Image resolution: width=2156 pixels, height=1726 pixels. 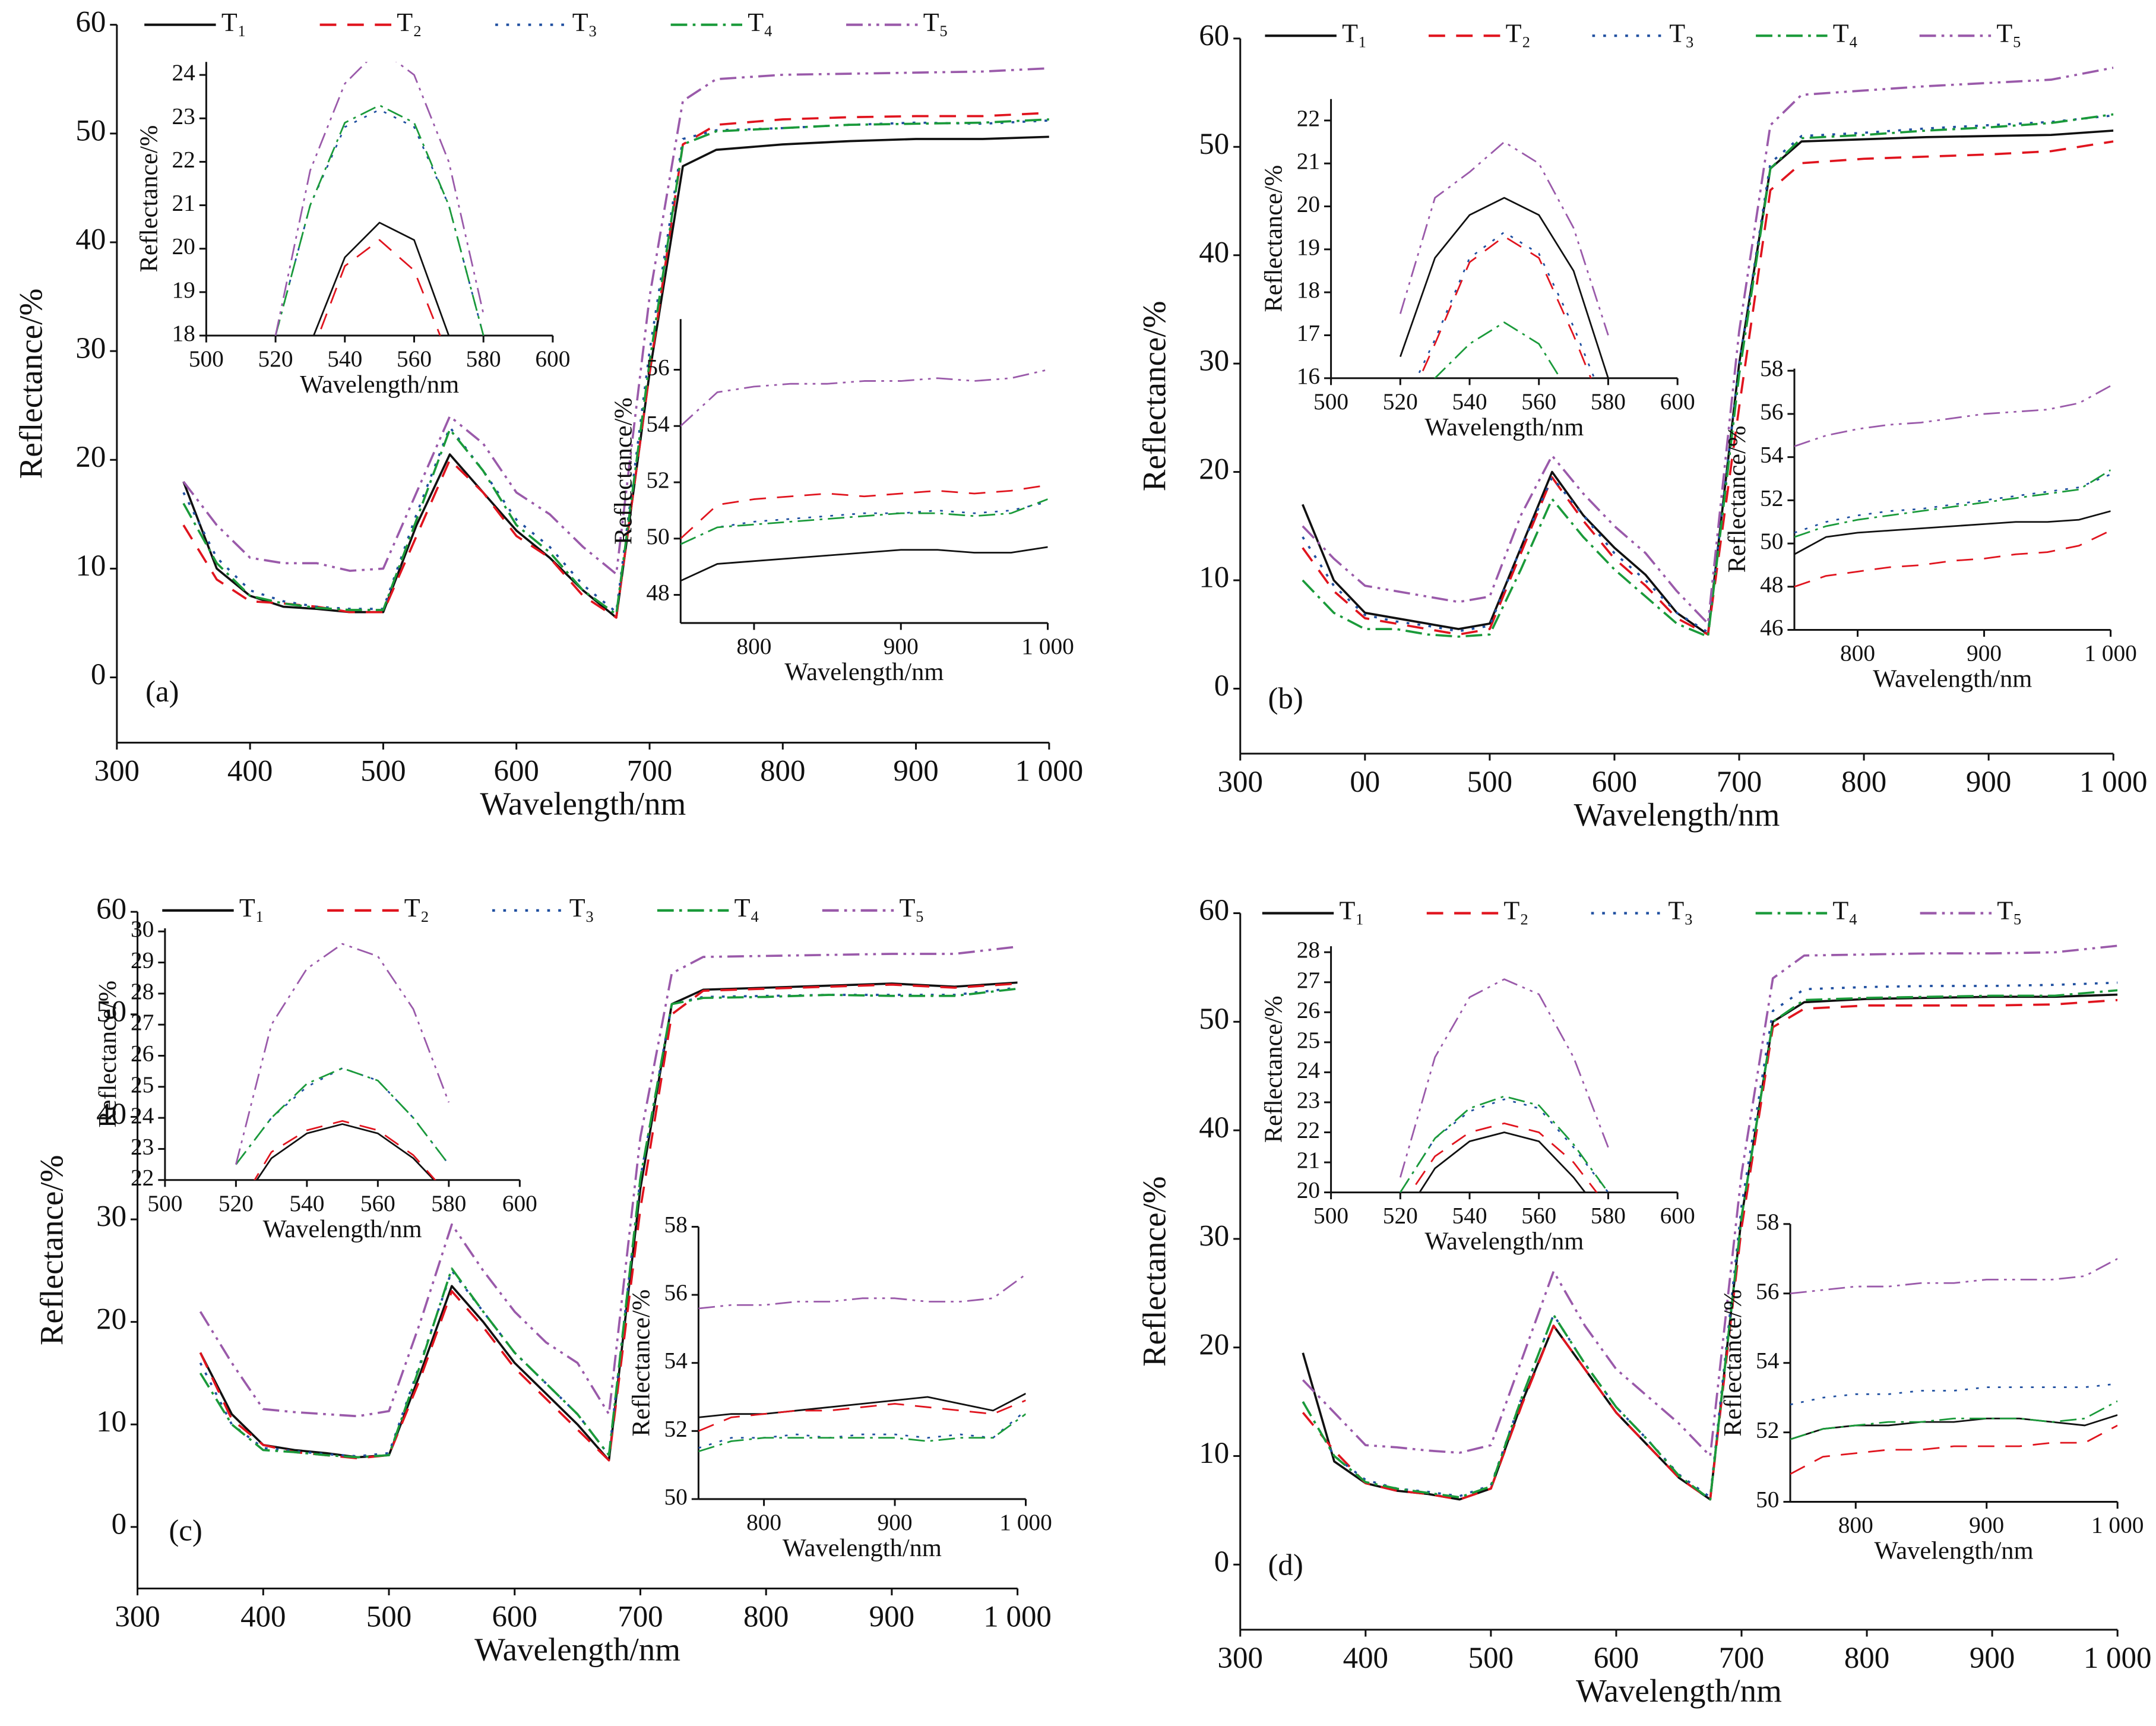 I want to click on y-tick-label: 40, so click(x=1214, y=252).